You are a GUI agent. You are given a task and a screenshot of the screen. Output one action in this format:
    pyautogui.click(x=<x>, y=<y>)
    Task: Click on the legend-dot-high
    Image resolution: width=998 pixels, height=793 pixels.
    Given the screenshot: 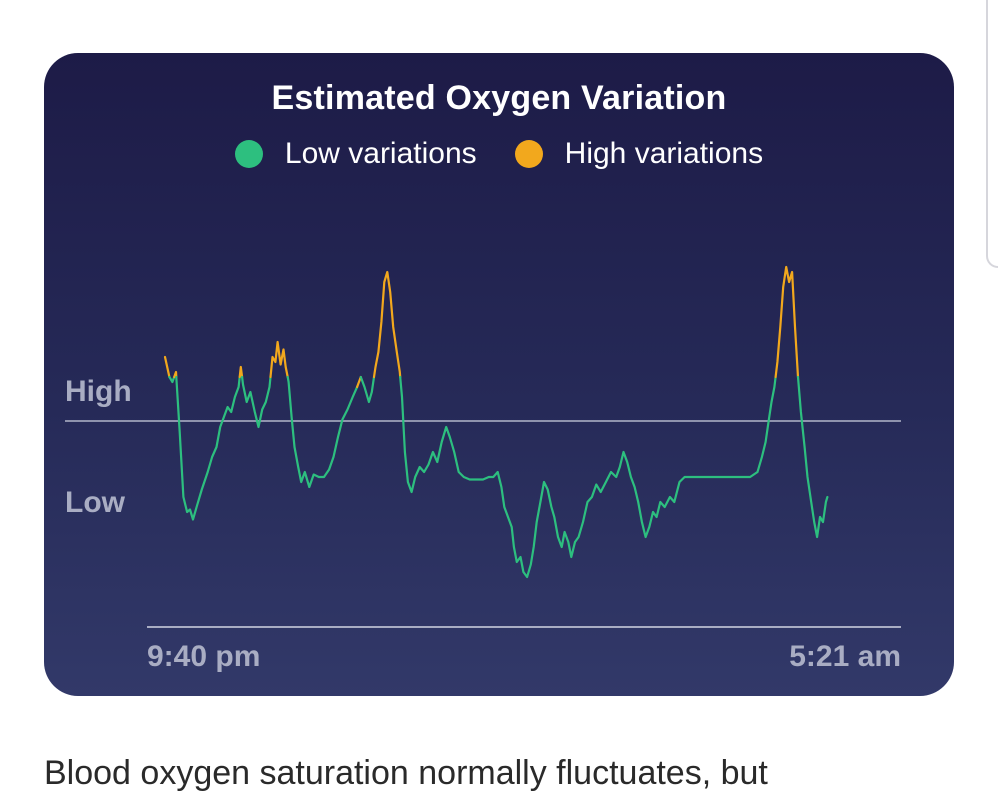 What is the action you would take?
    pyautogui.click(x=528, y=154)
    